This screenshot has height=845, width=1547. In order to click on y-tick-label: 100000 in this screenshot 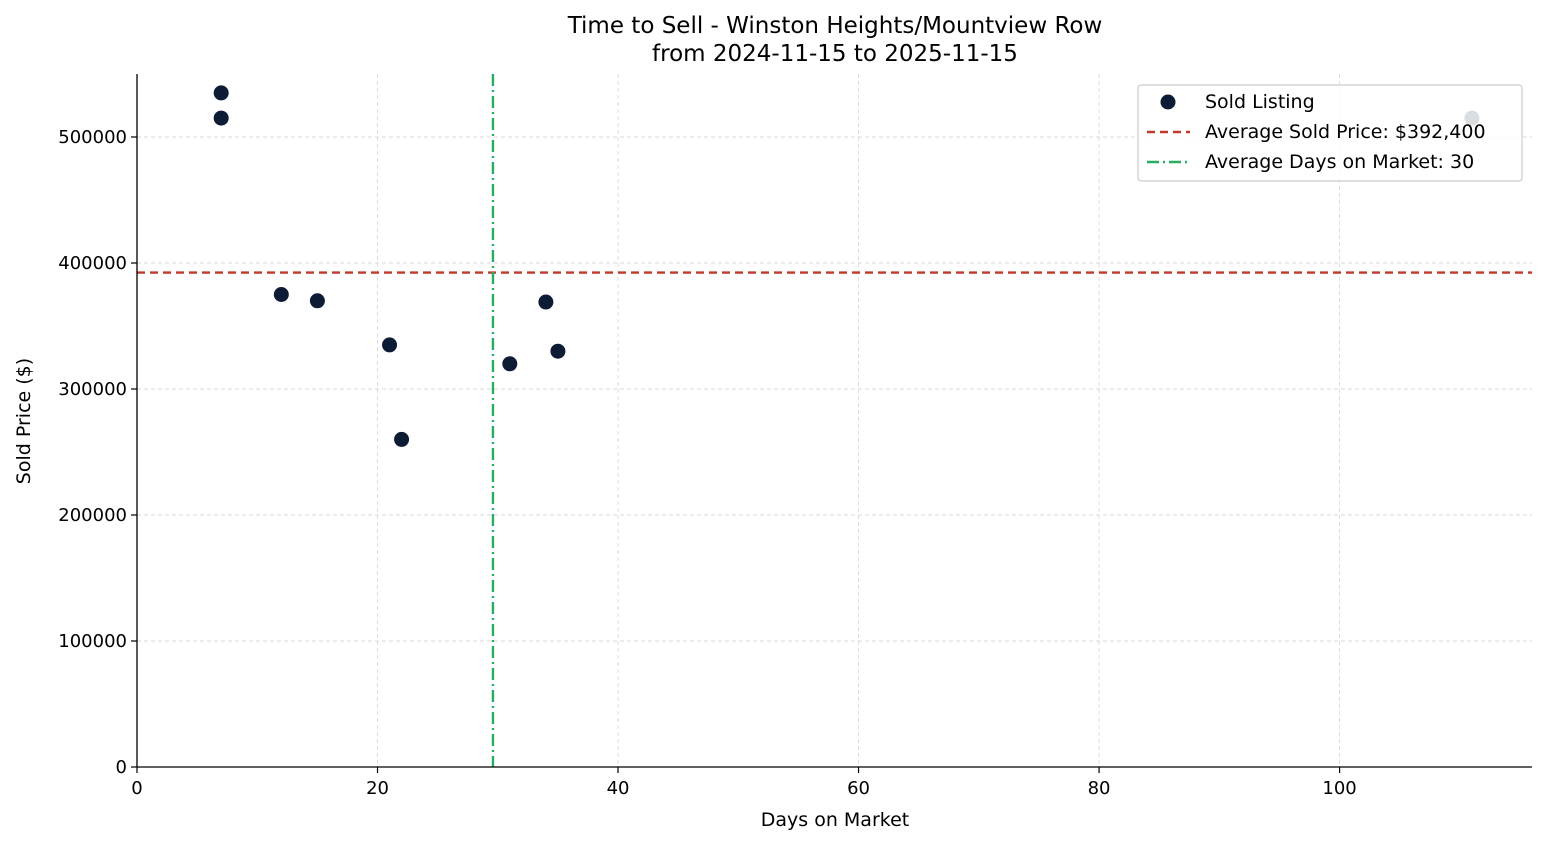, I will do `click(92, 641)`.